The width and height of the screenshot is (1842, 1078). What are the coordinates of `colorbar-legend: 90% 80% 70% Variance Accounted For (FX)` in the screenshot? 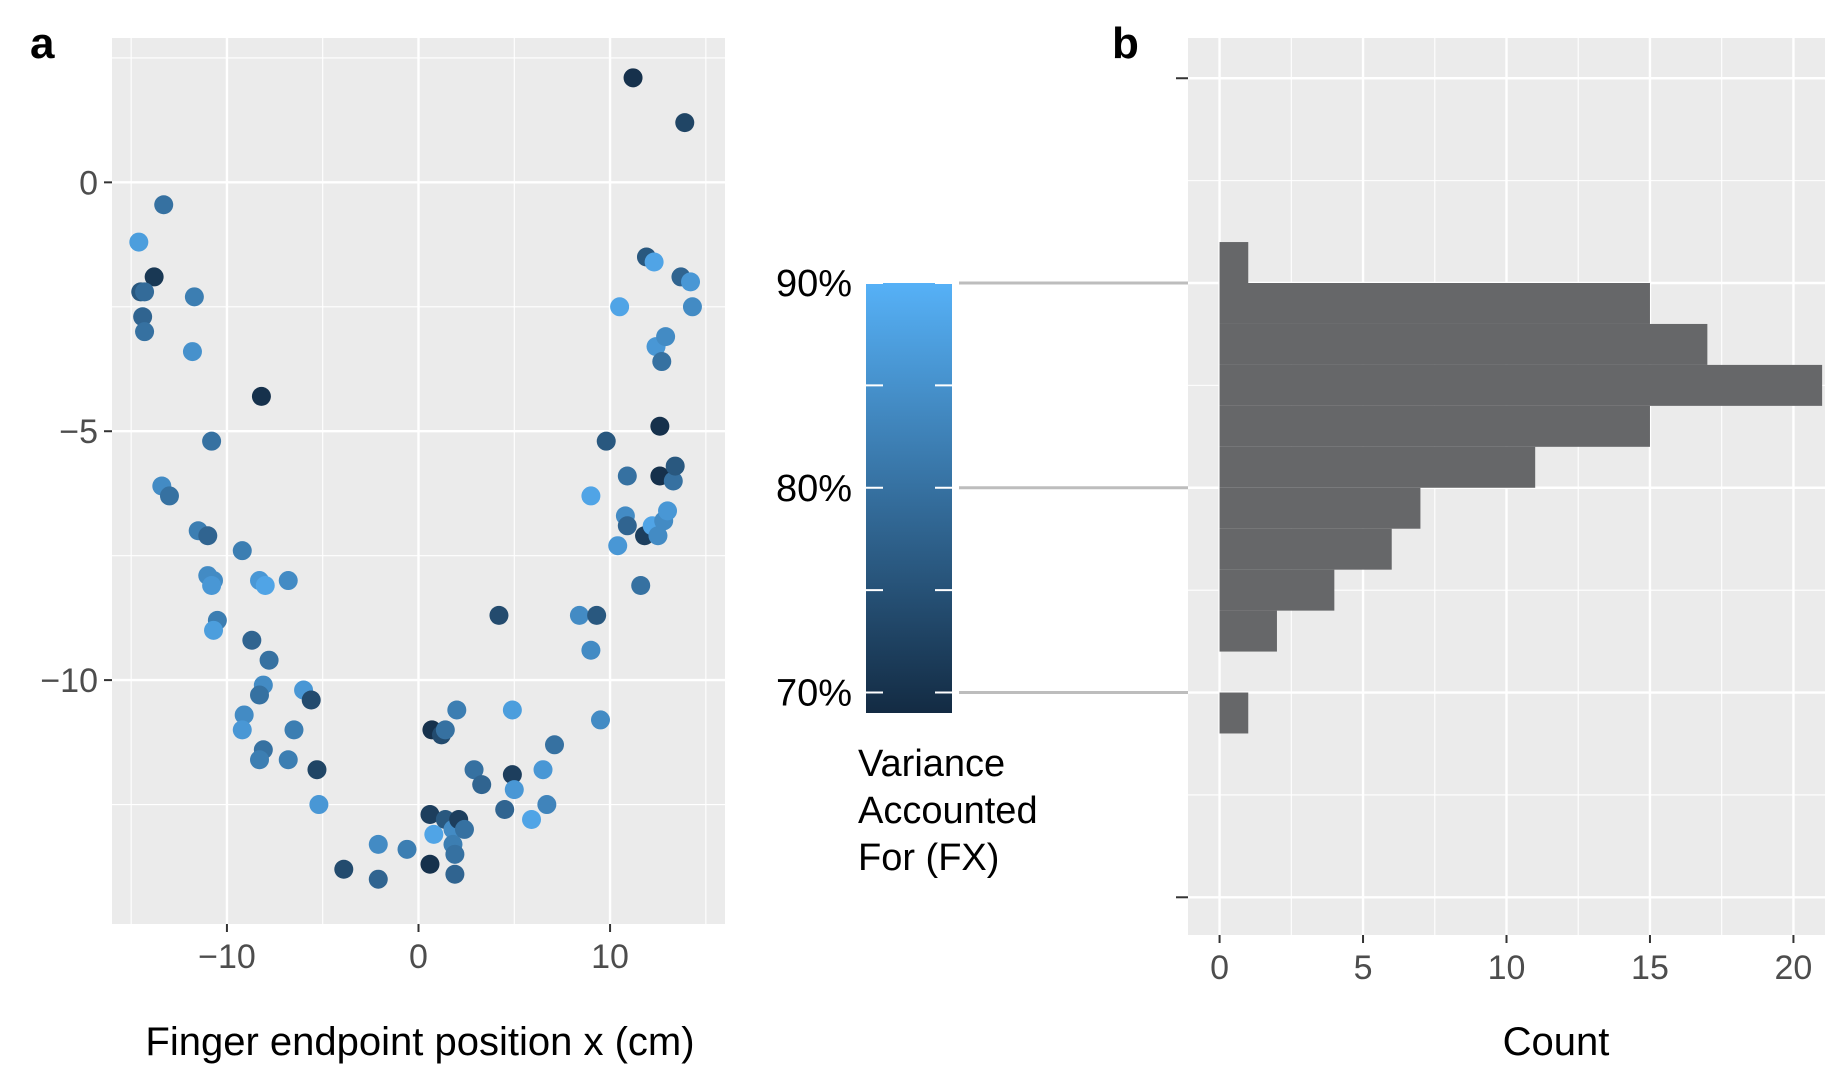 It's located at (982, 571).